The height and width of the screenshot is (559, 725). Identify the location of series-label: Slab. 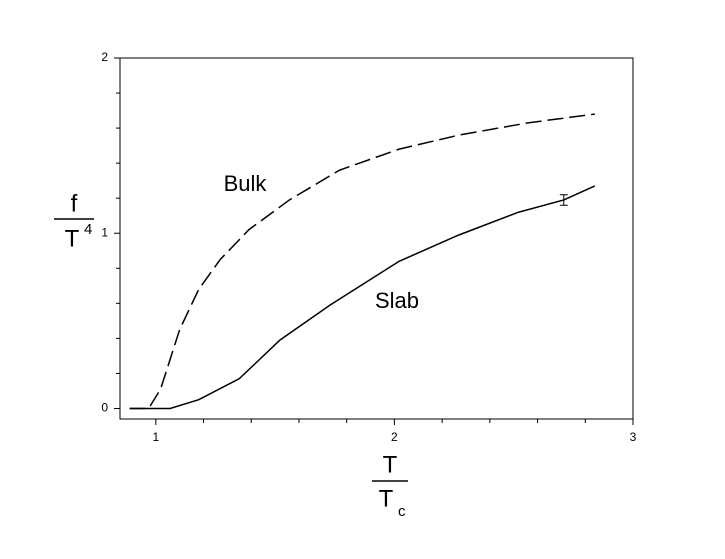
(397, 300).